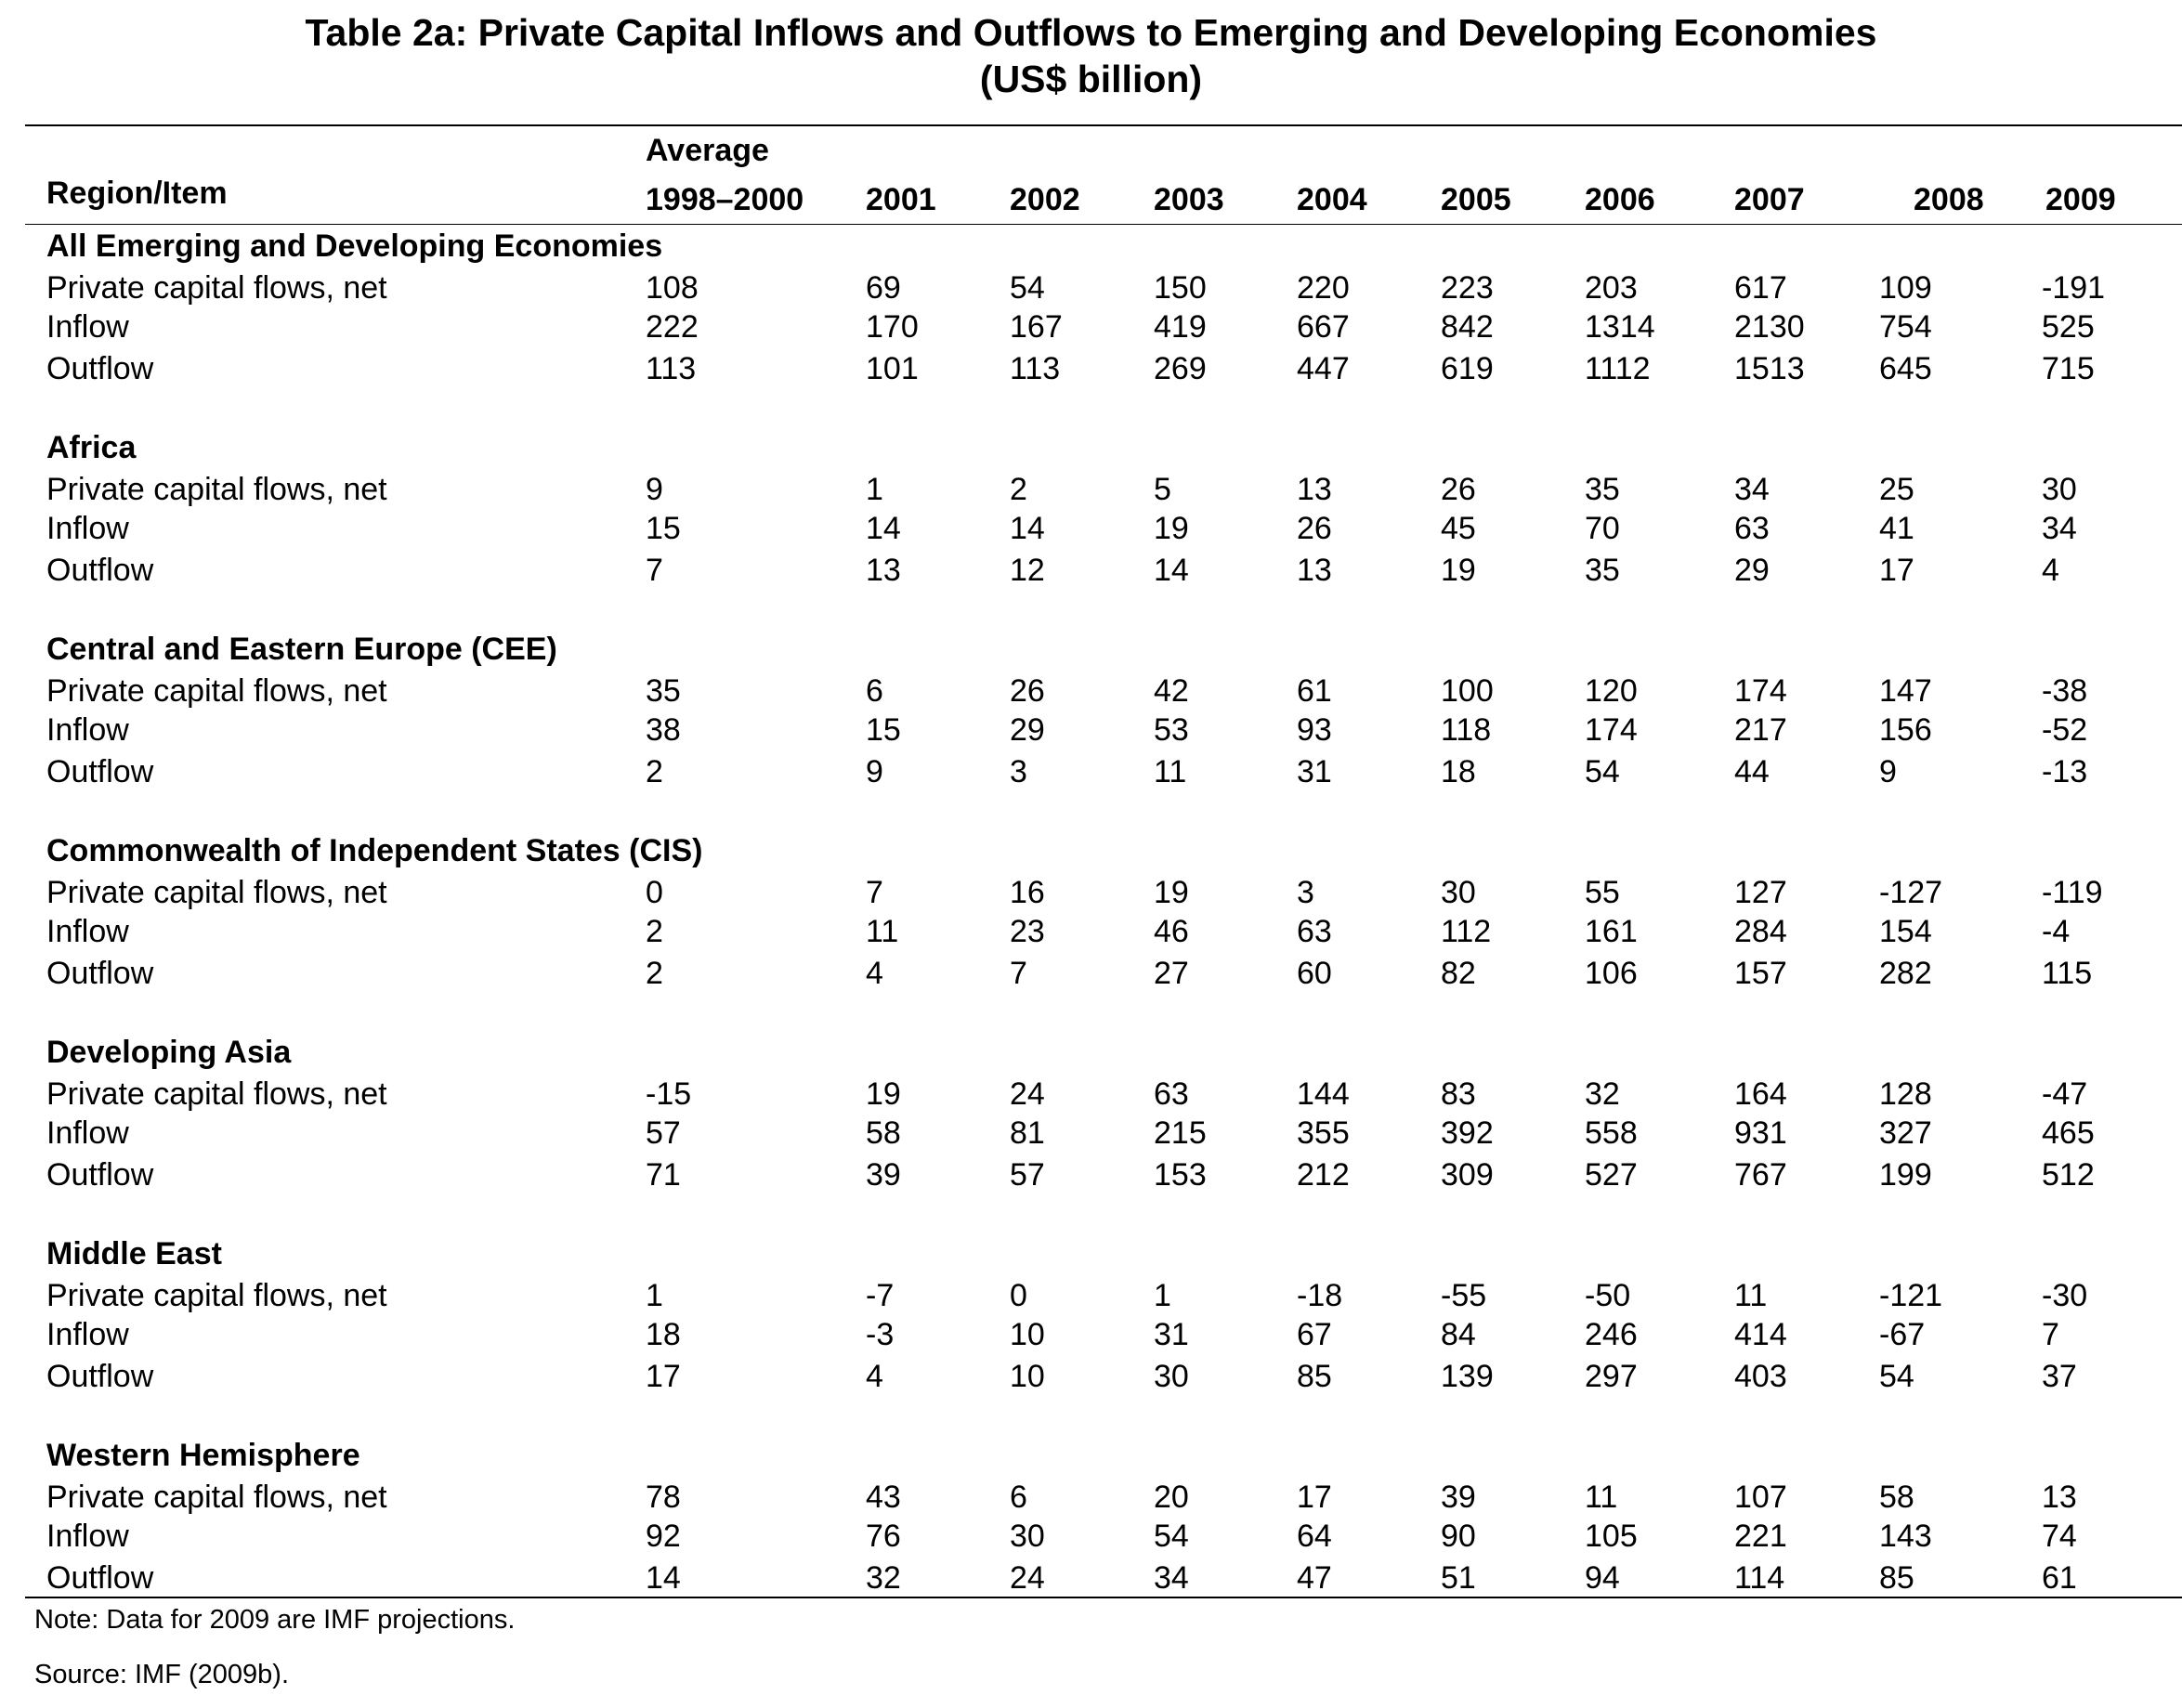 The image size is (2182, 1708). What do you see at coordinates (2065, 691) in the screenshot?
I see `table-cell: -38` at bounding box center [2065, 691].